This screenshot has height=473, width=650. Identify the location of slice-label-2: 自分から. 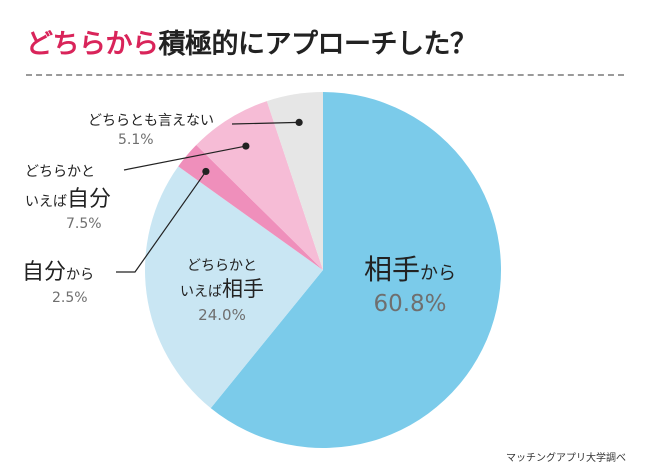
(58, 272).